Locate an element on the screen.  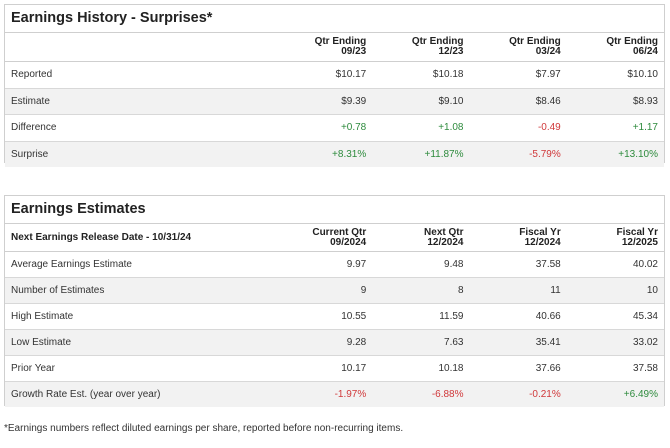
column-header: Qtr Ending 12/23 is located at coordinates (421, 47).